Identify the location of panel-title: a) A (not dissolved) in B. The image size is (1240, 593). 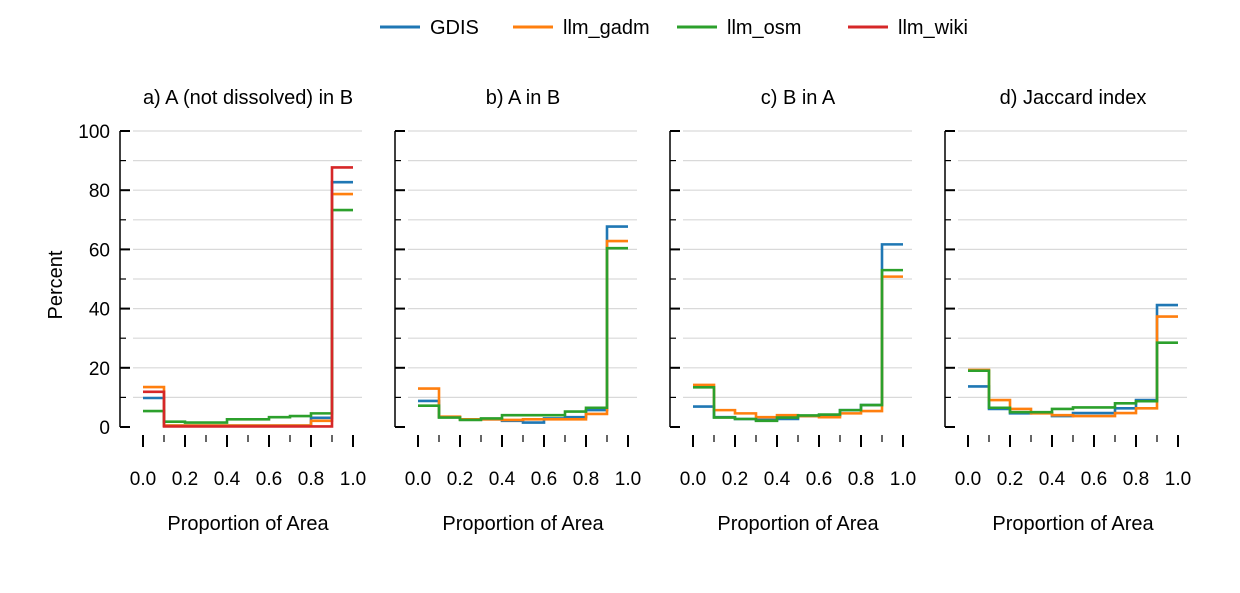
(248, 98).